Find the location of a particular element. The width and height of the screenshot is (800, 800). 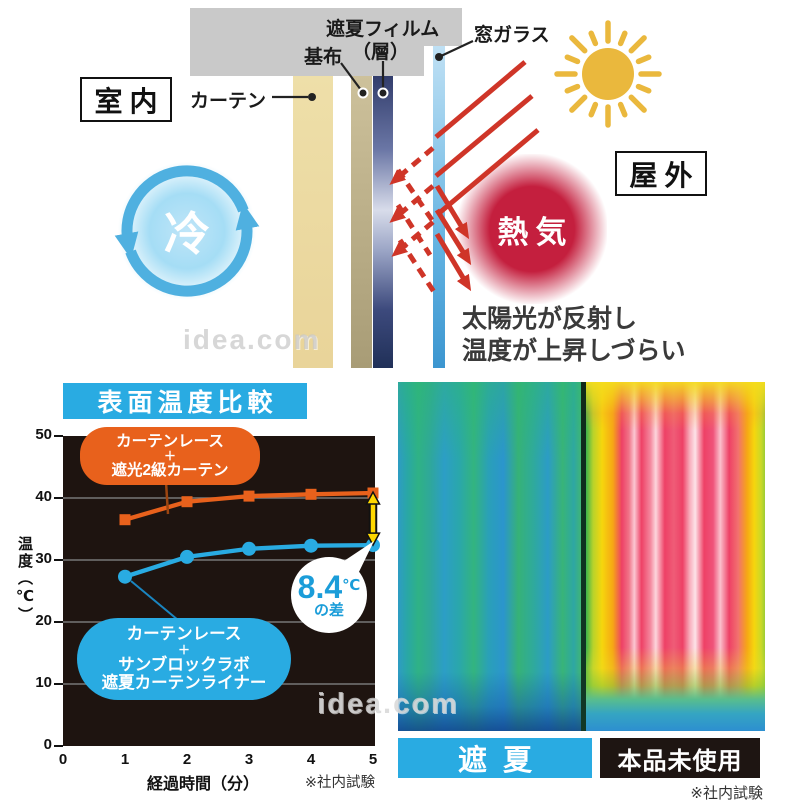

heat-block-film-layer is located at coordinates (383, 222).